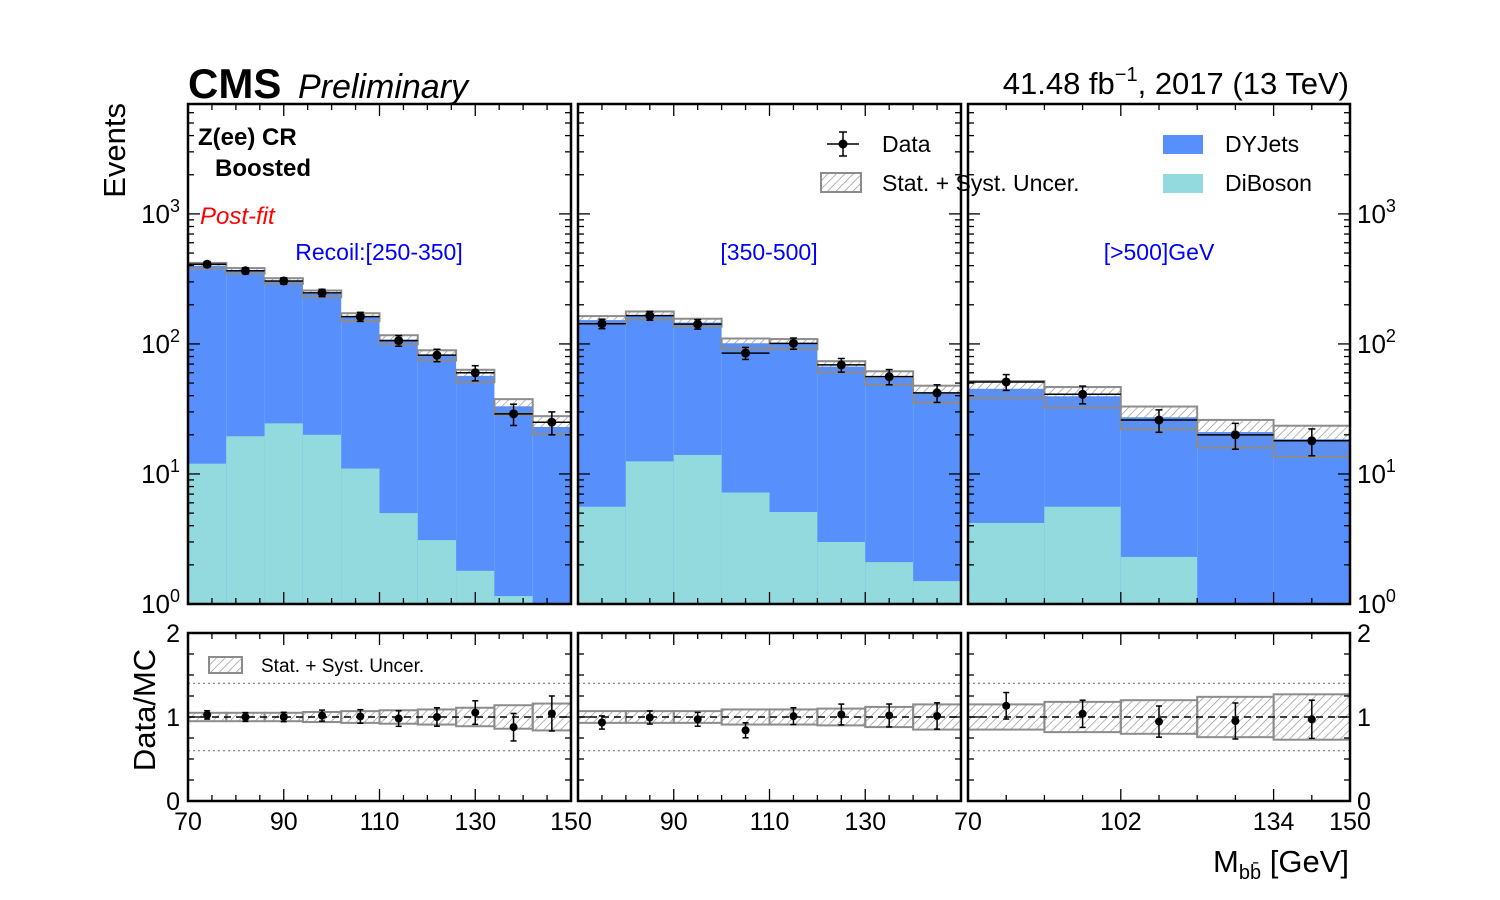  What do you see at coordinates (571, 822) in the screenshot?
I see `x-tick-label: 150` at bounding box center [571, 822].